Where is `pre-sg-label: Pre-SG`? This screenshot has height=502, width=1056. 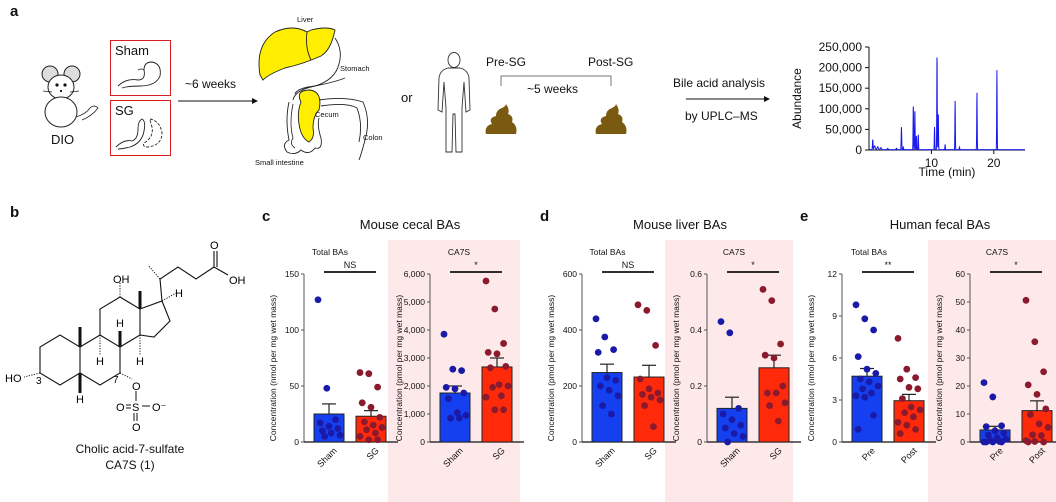
pre-sg-label: Pre-SG is located at coordinates (506, 62).